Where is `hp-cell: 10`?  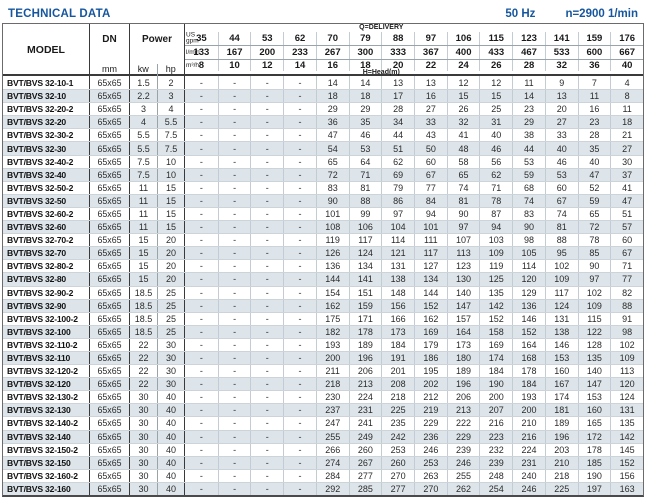 hp-cell: 10 is located at coordinates (171, 174).